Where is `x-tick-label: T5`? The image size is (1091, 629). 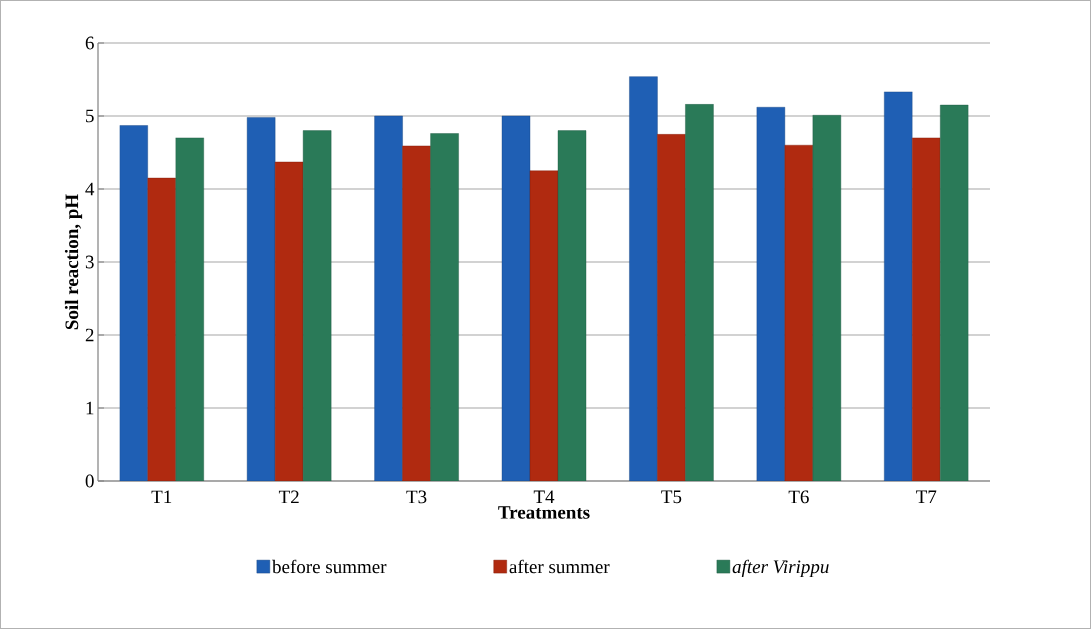
x-tick-label: T5 is located at coordinates (671, 497).